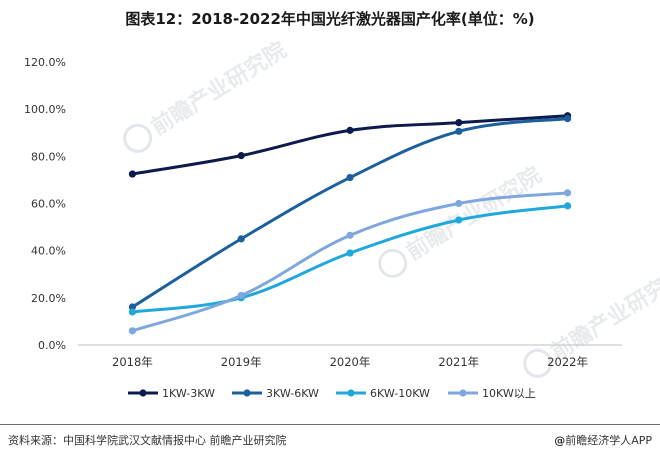  I want to click on y-tick-label: 100.0%, so click(45, 109).